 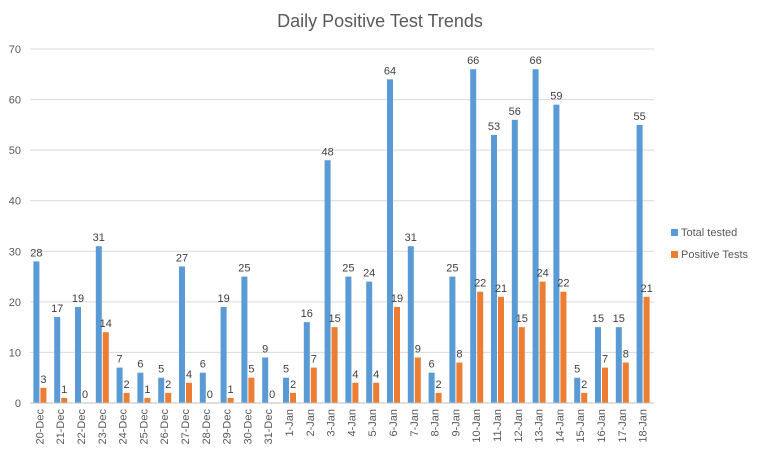 What do you see at coordinates (436, 423) in the screenshot?
I see `x-tick-label: 8-Jan` at bounding box center [436, 423].